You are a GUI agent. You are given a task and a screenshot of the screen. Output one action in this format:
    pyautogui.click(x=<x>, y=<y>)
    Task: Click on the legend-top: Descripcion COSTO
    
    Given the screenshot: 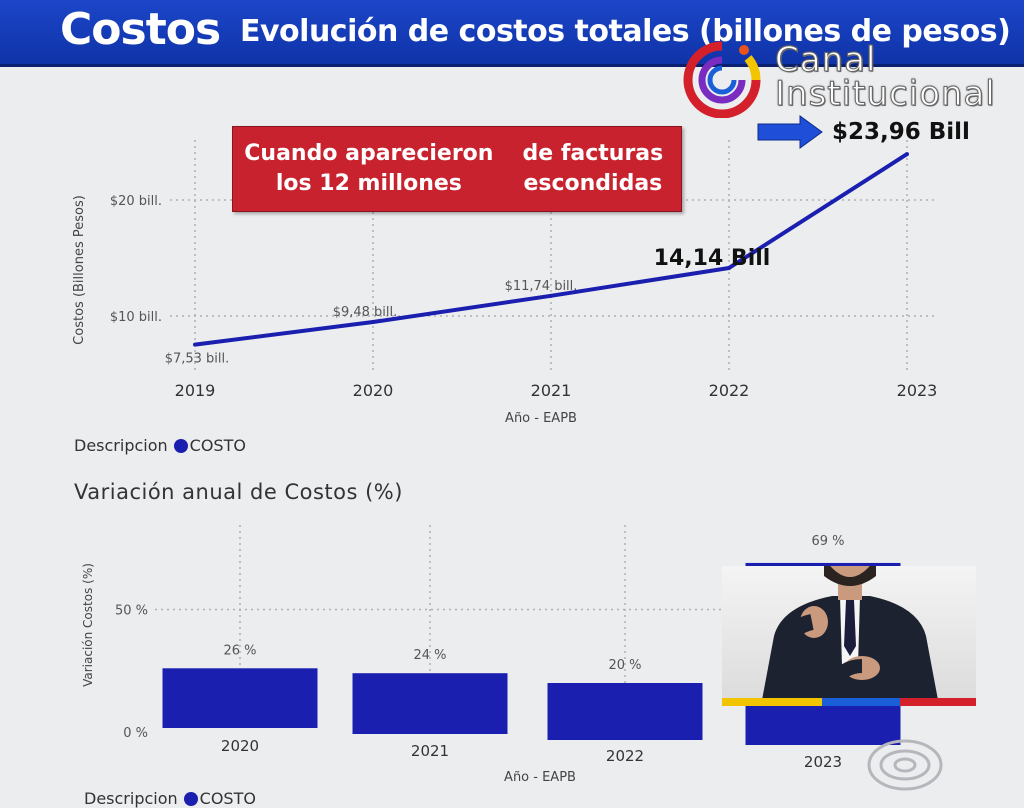 What is the action you would take?
    pyautogui.click(x=160, y=445)
    